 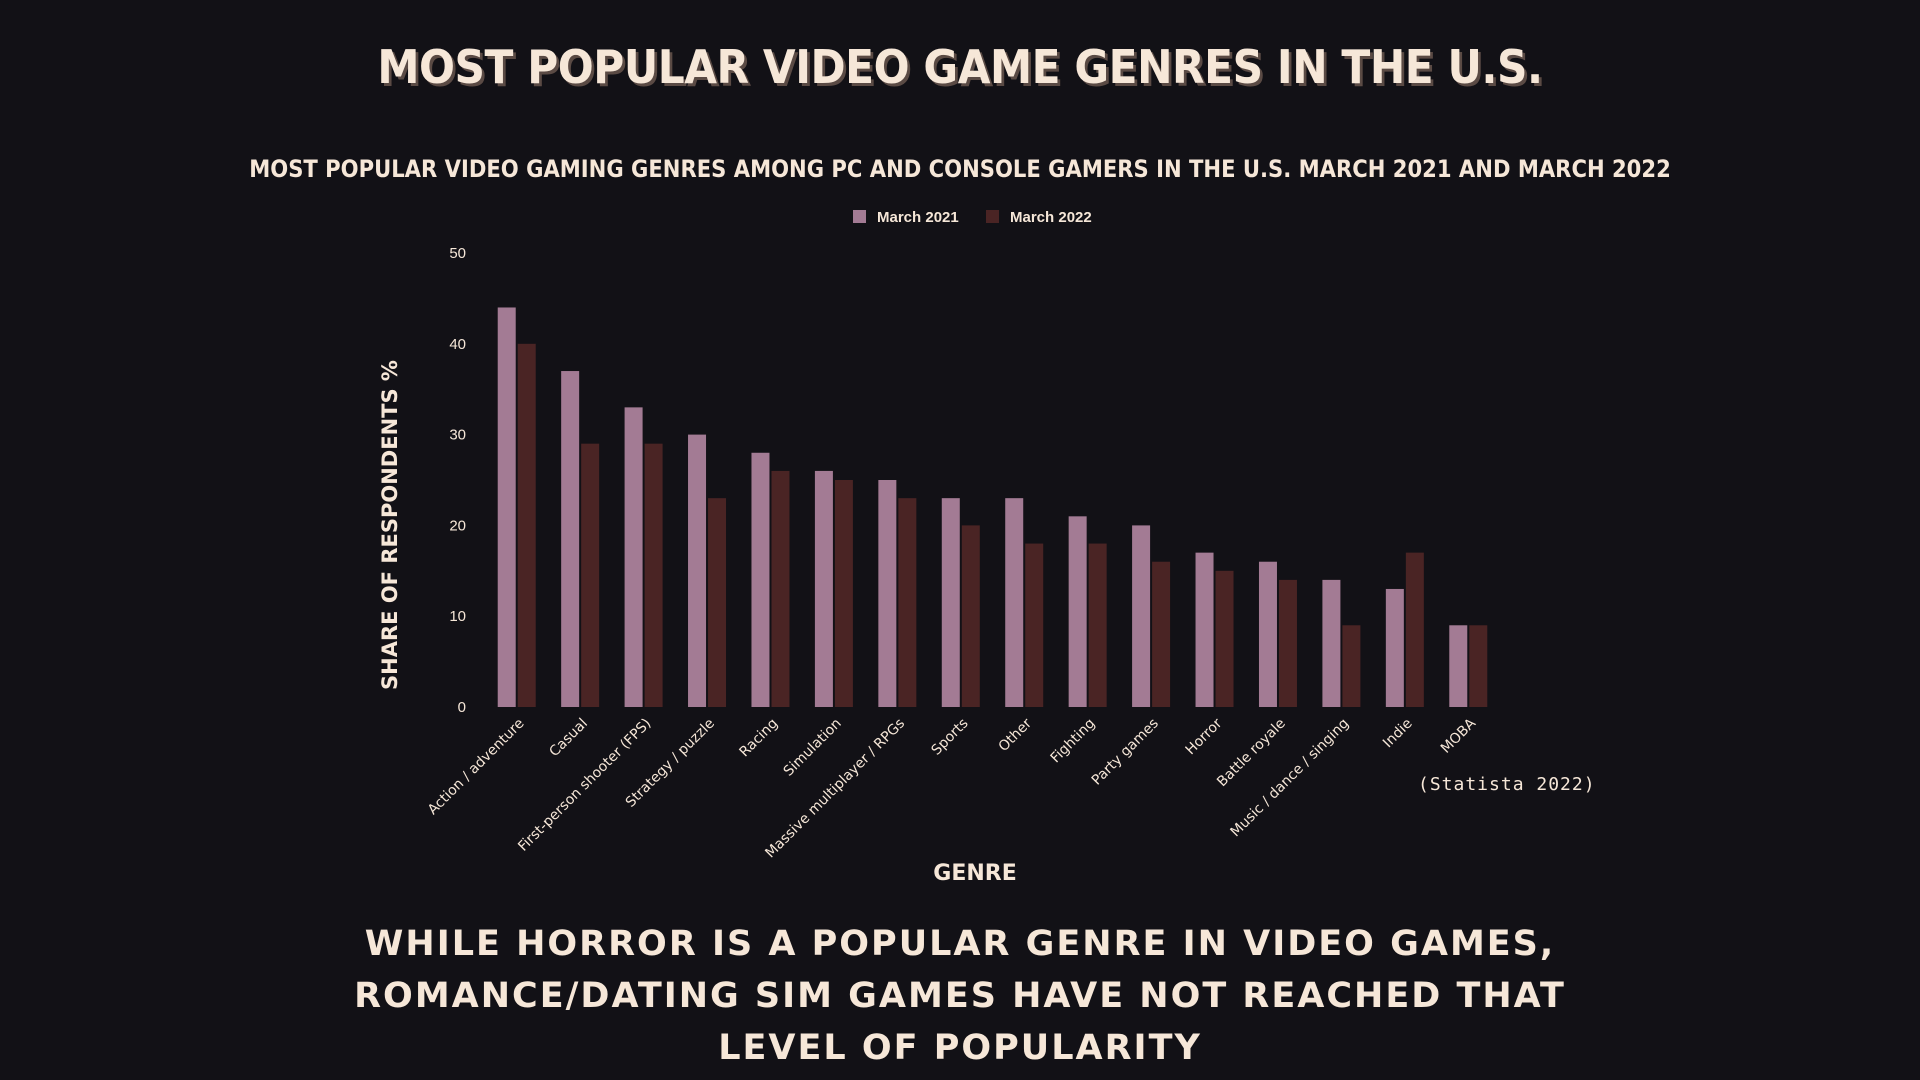 I want to click on x-tick-label: Action / adventure, so click(x=476, y=767).